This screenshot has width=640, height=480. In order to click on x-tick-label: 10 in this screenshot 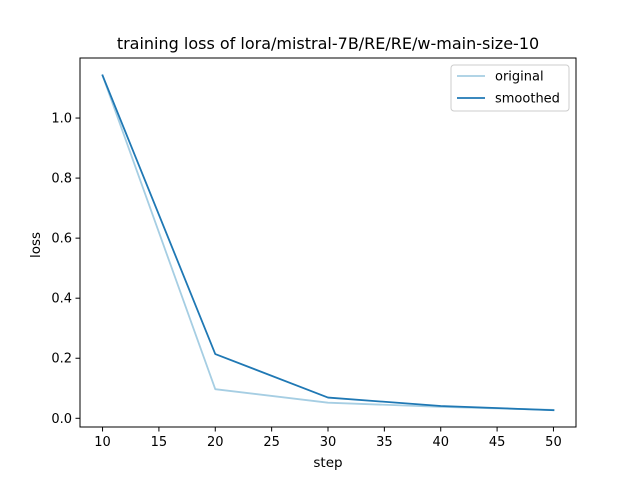, I will do `click(102, 442)`.